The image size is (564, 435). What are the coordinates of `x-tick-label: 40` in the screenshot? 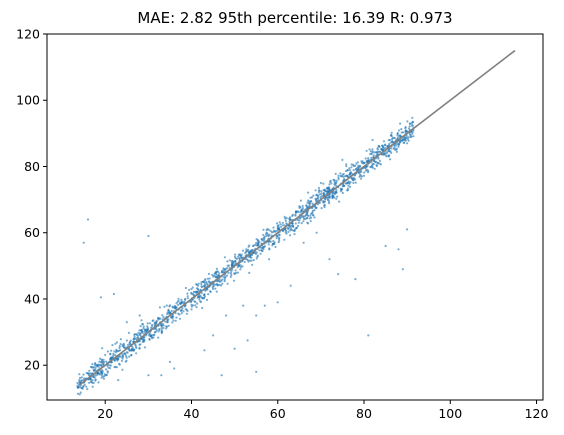 It's located at (192, 413).